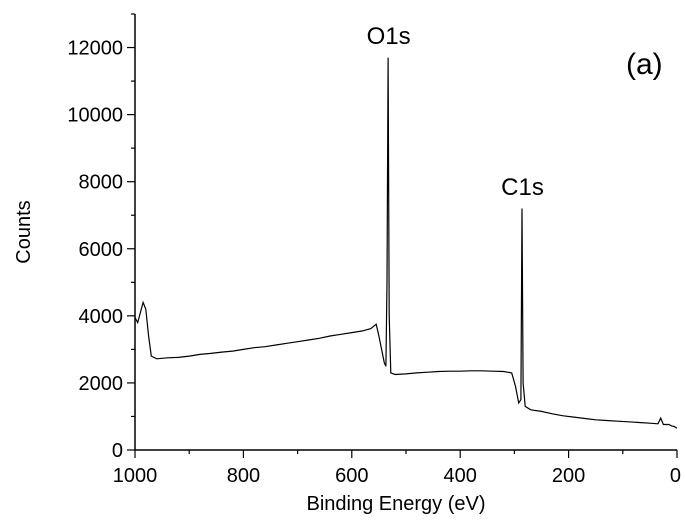 This screenshot has height=523, width=685. What do you see at coordinates (101, 384) in the screenshot?
I see `y-tick-label: 2000` at bounding box center [101, 384].